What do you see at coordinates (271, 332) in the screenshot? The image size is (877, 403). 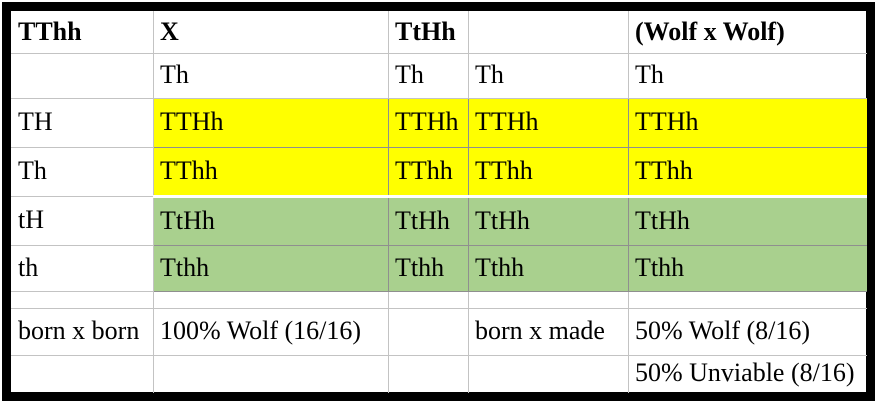 I see `table-cell: 100% Wolf (16/16)` at bounding box center [271, 332].